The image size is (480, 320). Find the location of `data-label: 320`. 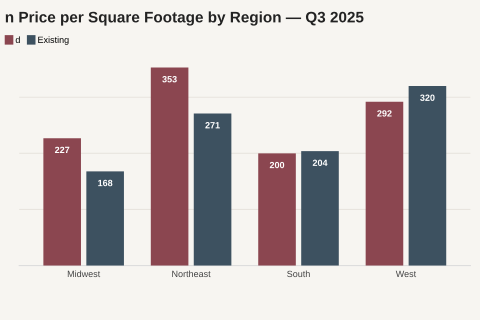

data-label: 320 is located at coordinates (427, 97).